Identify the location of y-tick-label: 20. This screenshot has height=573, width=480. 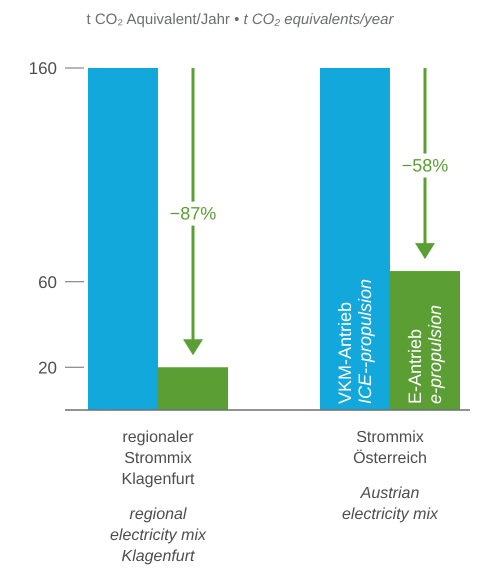
(47, 368).